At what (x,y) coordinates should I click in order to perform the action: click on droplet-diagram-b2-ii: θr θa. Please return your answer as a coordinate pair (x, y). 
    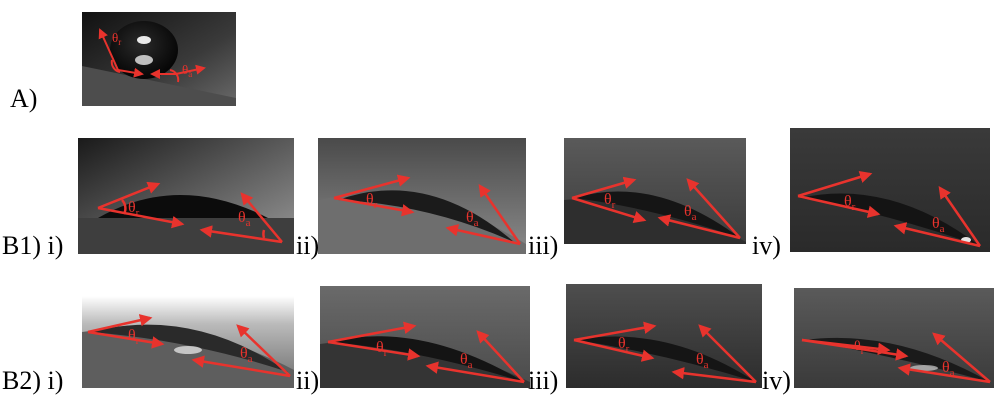
    Looking at the image, I should click on (425, 337).